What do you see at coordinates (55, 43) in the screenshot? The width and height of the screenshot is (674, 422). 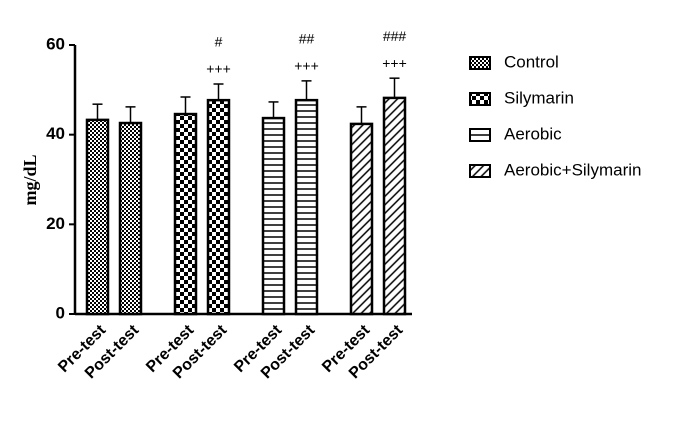 I see `y-tick-label: 60` at bounding box center [55, 43].